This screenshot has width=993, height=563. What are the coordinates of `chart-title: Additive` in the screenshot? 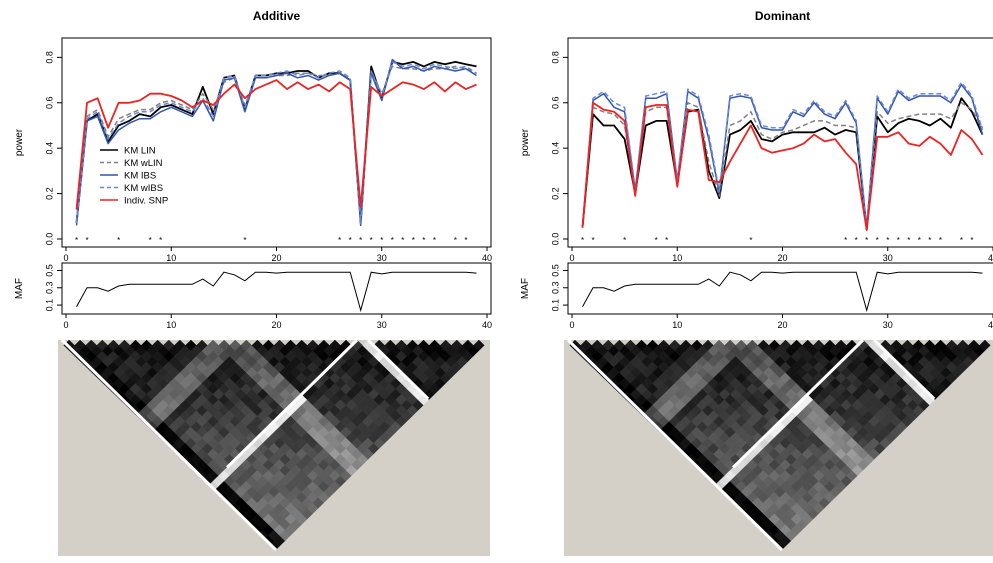 It's located at (277, 16).